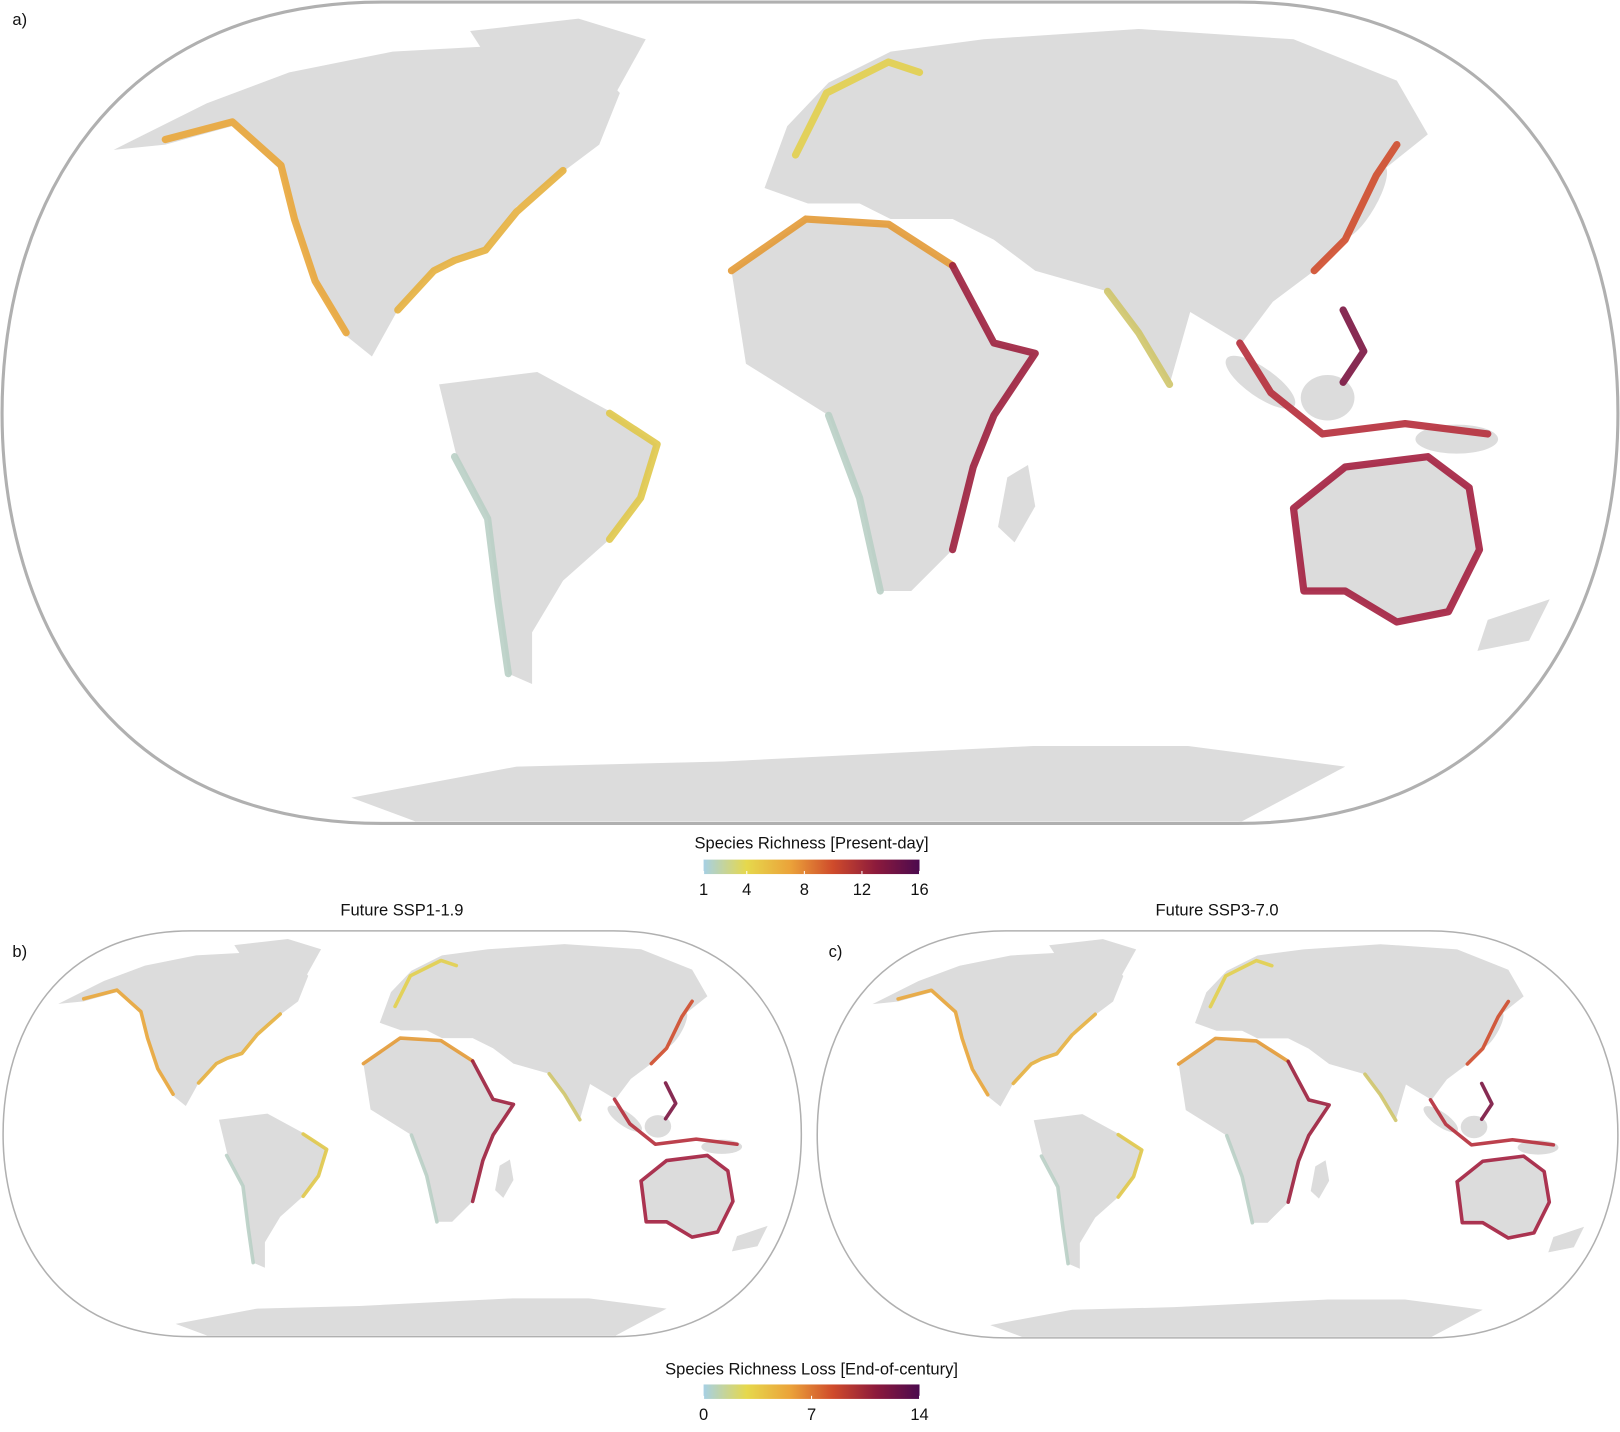  What do you see at coordinates (811, 1414) in the screenshot?
I see `colorbar-tick-label: 7` at bounding box center [811, 1414].